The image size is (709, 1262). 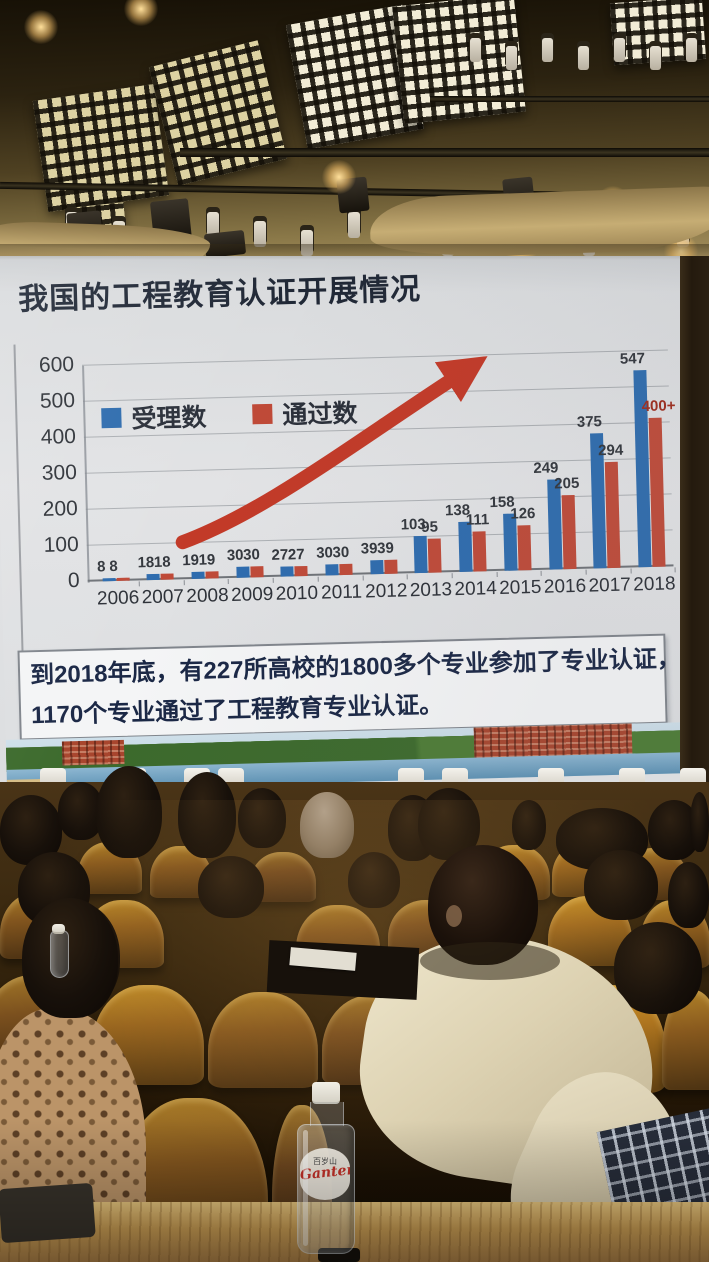 I want to click on floral-person-head, so click(x=70, y=958).